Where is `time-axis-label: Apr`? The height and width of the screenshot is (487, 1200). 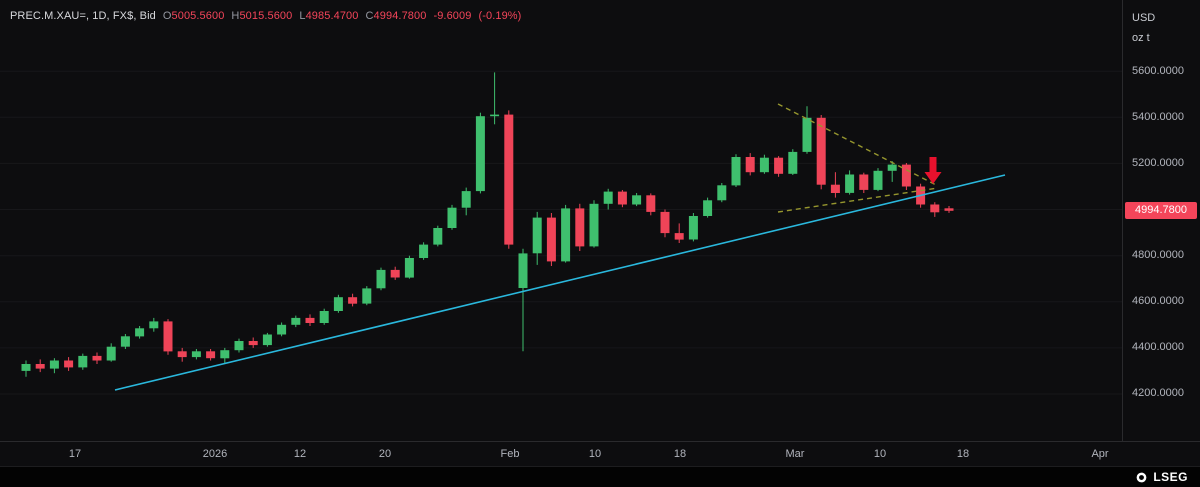
time-axis-label: Apr is located at coordinates (1100, 454).